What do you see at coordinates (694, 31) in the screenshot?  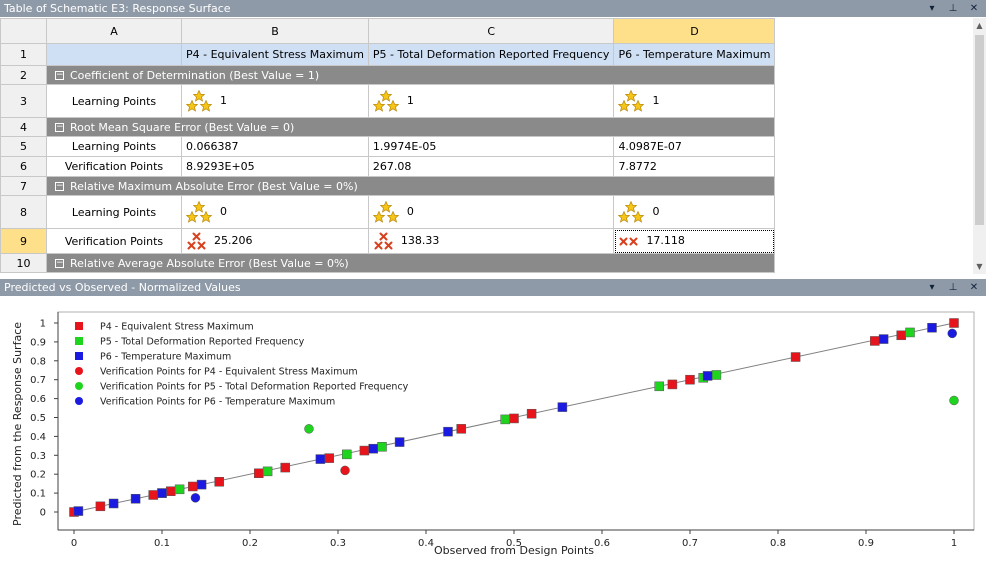 I see `column-header-d: D` at bounding box center [694, 31].